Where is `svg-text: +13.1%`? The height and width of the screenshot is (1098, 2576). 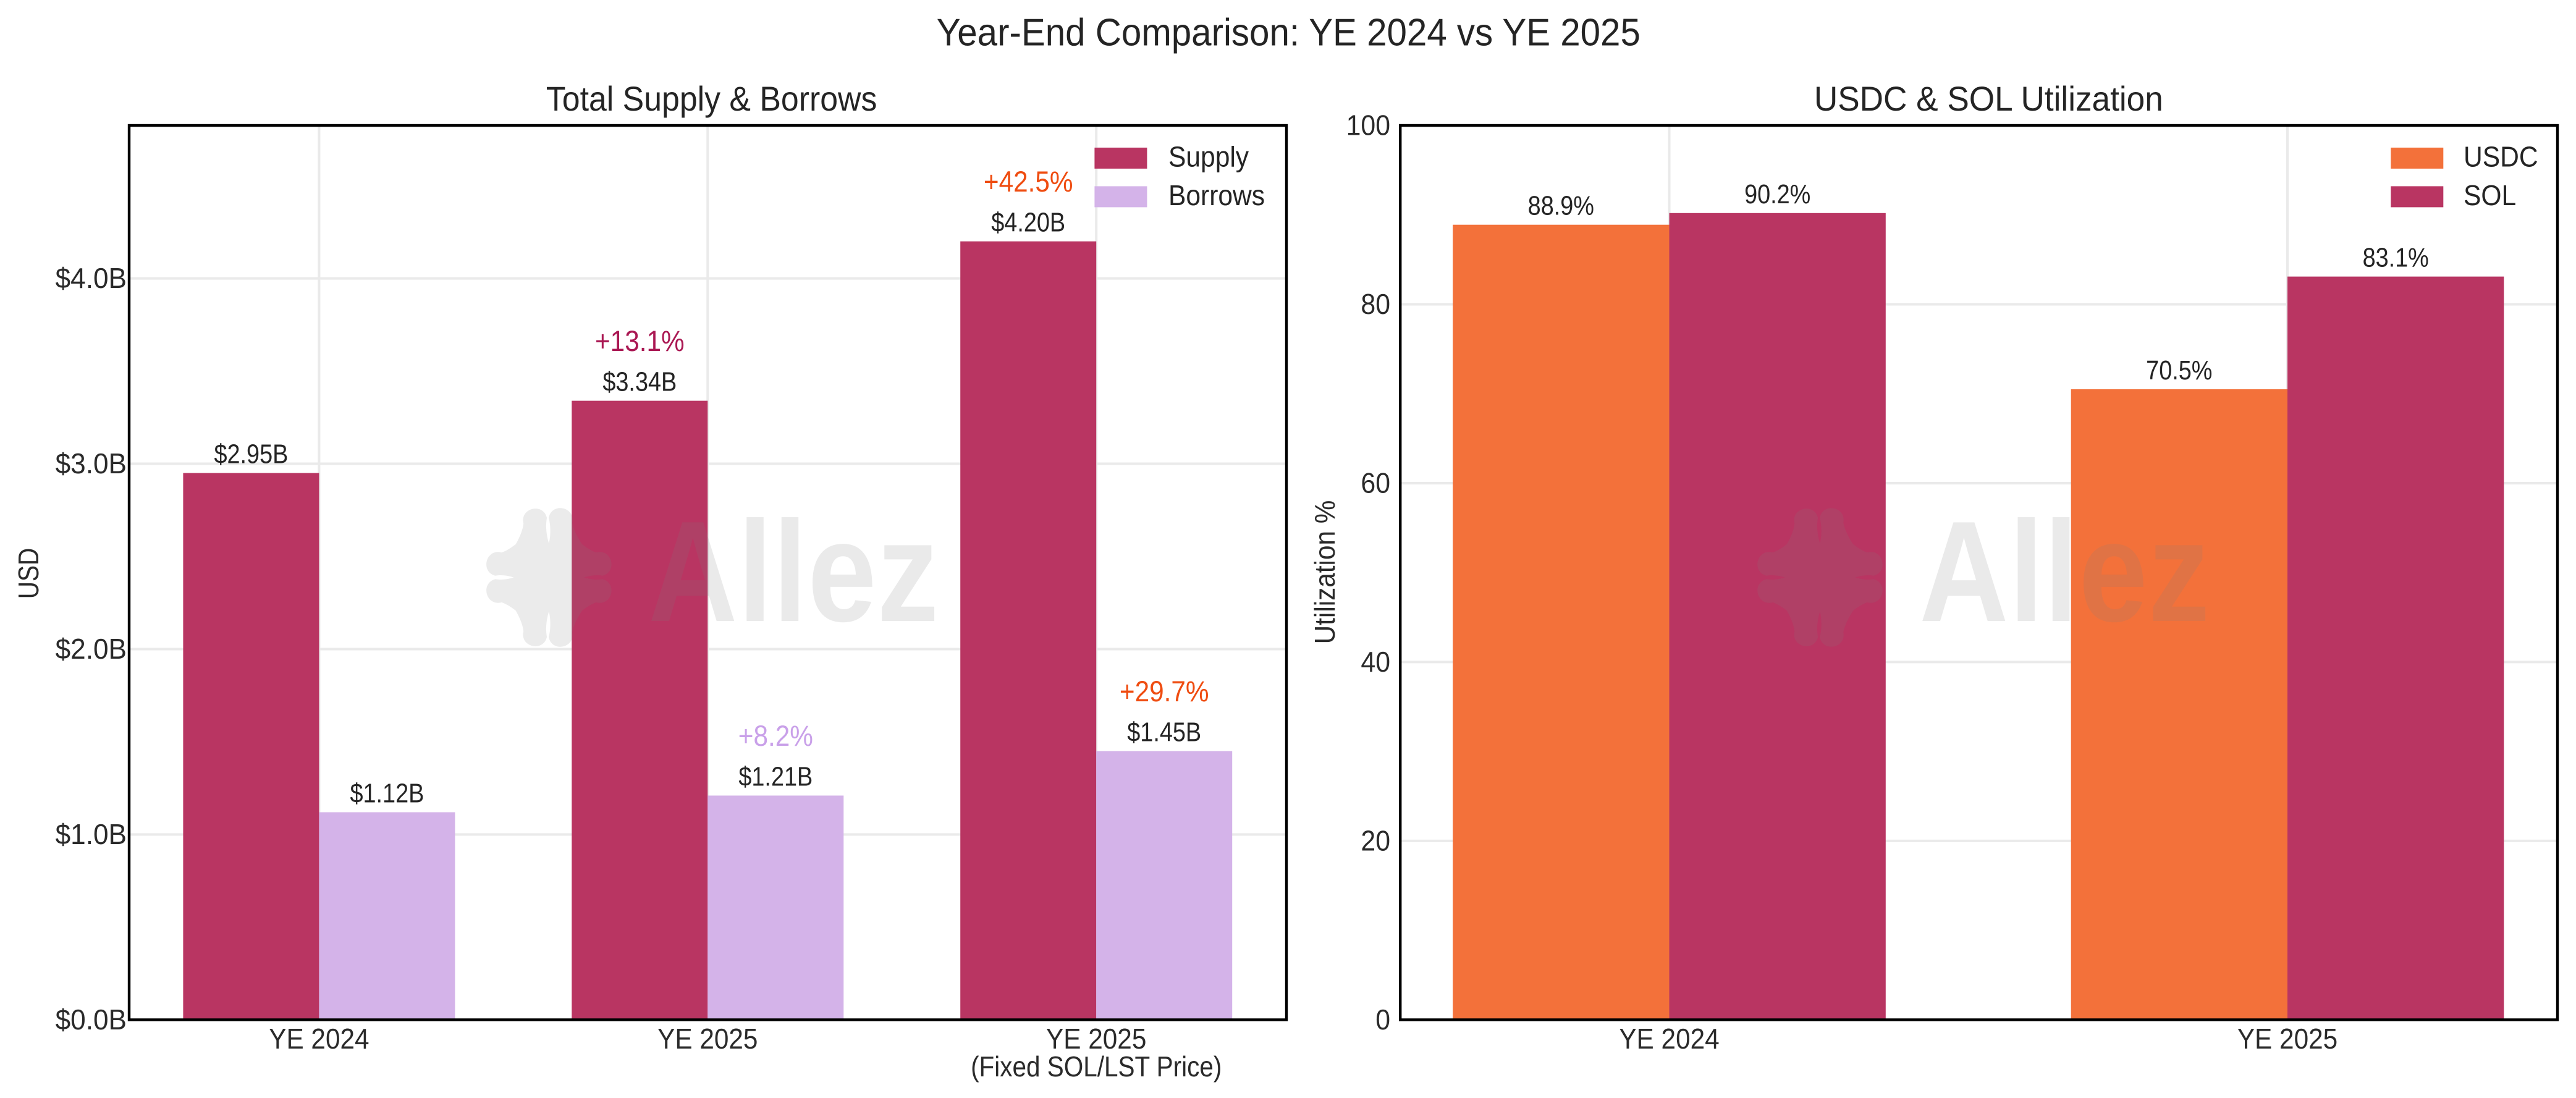 svg-text: +13.1% is located at coordinates (640, 342).